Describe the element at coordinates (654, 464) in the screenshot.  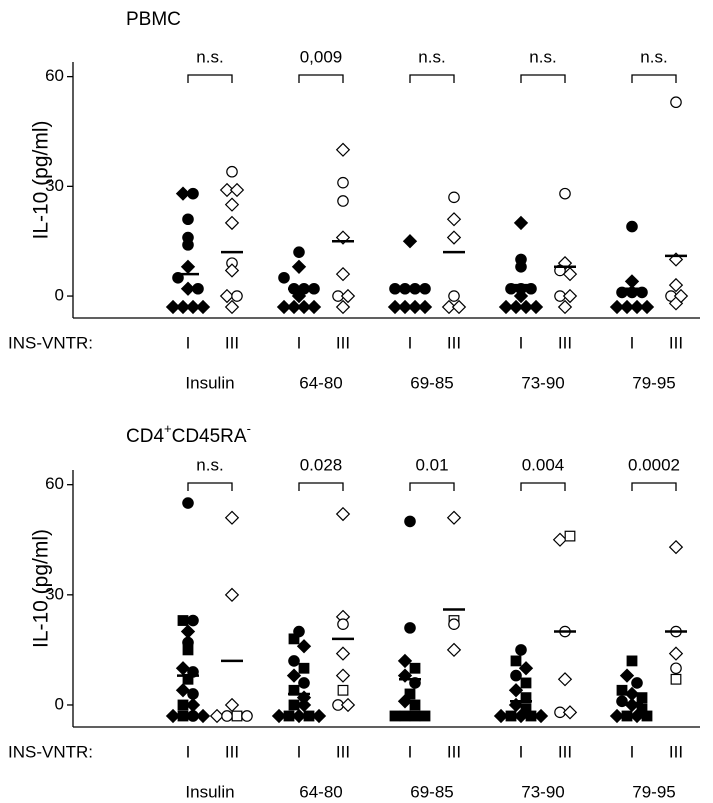
I see `p-value: 0.0002` at that location.